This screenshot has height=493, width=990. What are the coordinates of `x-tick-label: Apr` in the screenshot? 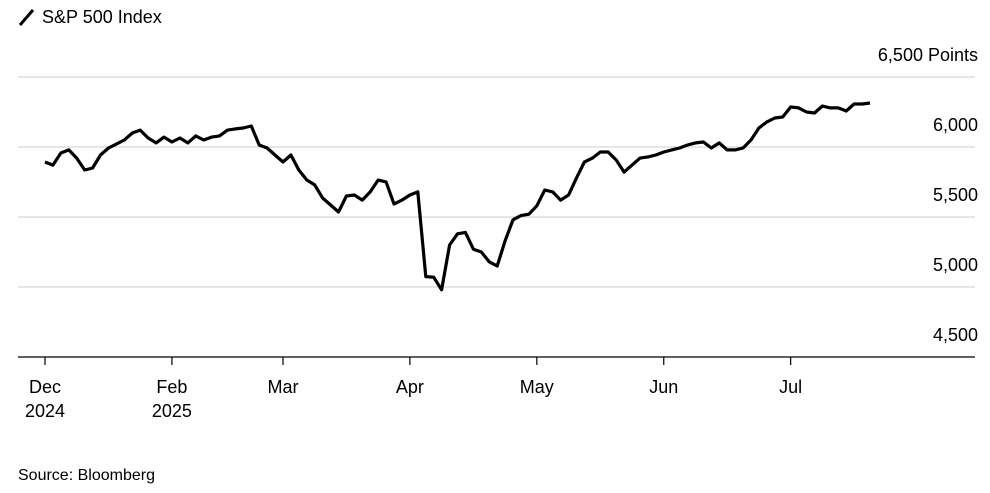 It's located at (409, 387).